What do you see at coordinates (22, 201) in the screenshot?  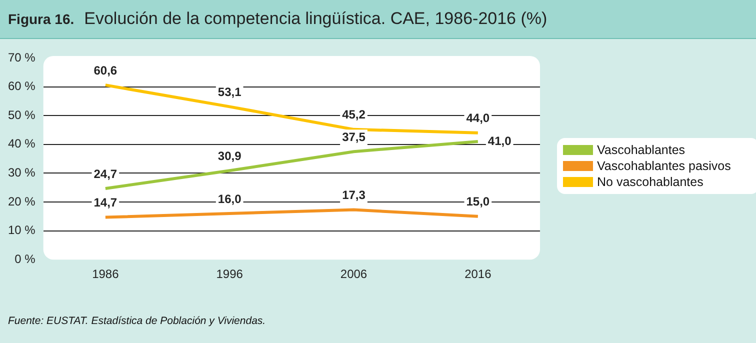 I see `y-tick-label: 20 %` at bounding box center [22, 201].